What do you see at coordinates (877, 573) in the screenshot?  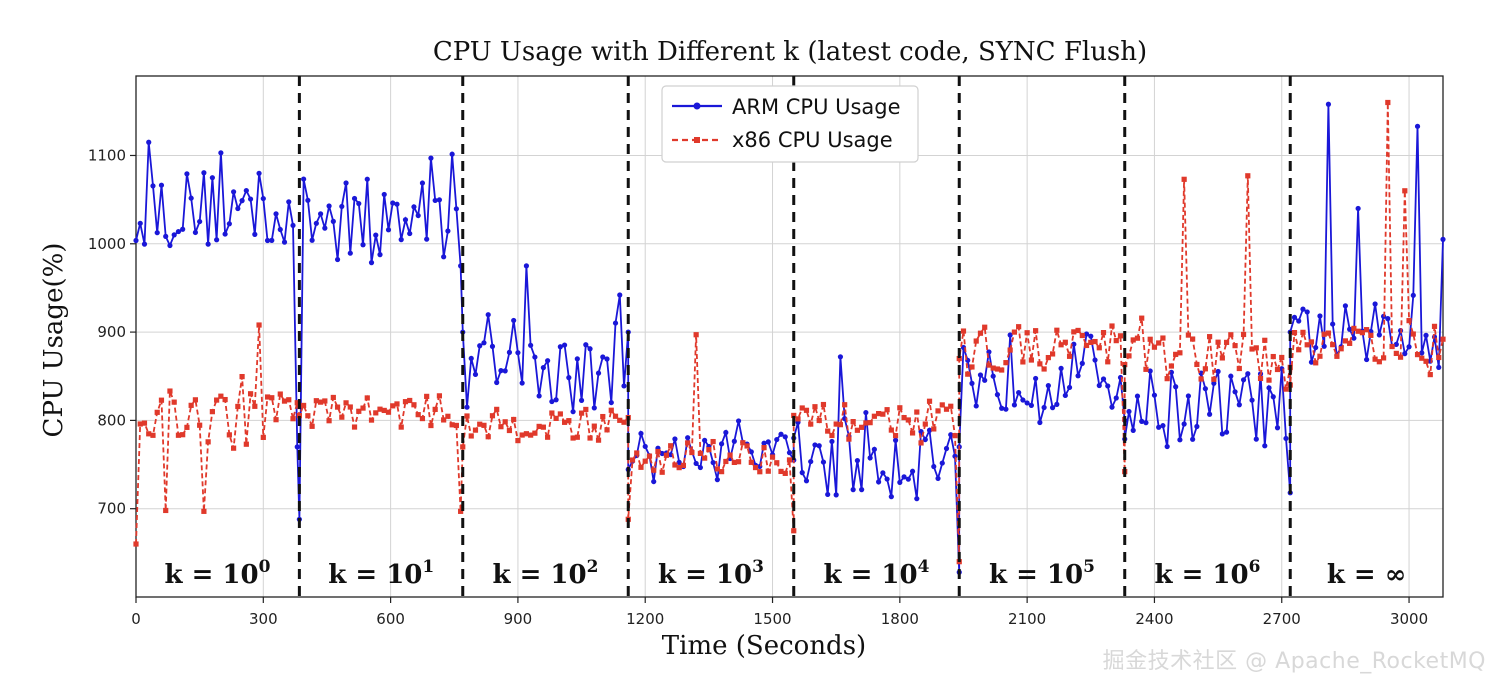 I see `region-label: k = 104` at bounding box center [877, 573].